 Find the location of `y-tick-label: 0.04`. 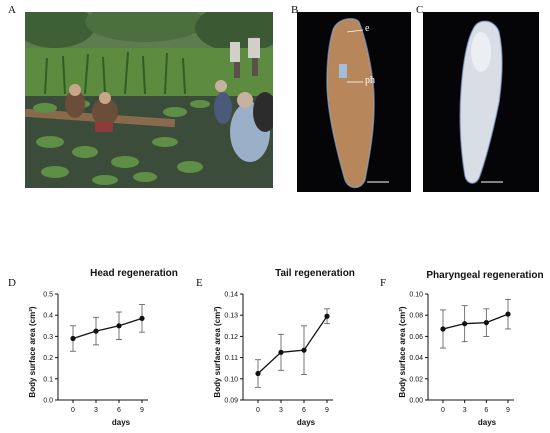

y-tick-label: 0.04 is located at coordinates (416, 358).